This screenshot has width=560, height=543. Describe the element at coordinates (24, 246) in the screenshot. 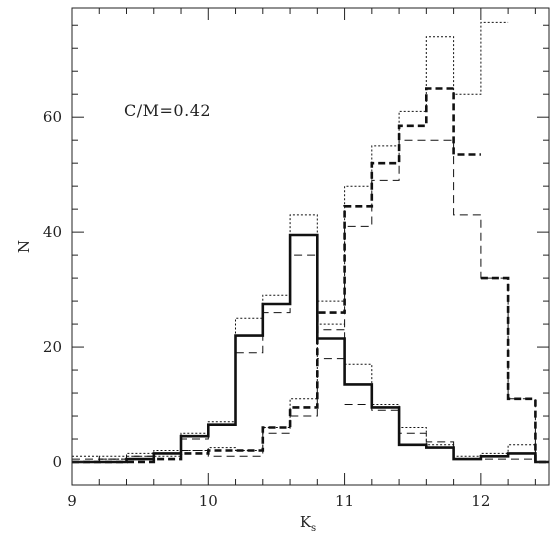

I see `y-axis-label: N` at that location.